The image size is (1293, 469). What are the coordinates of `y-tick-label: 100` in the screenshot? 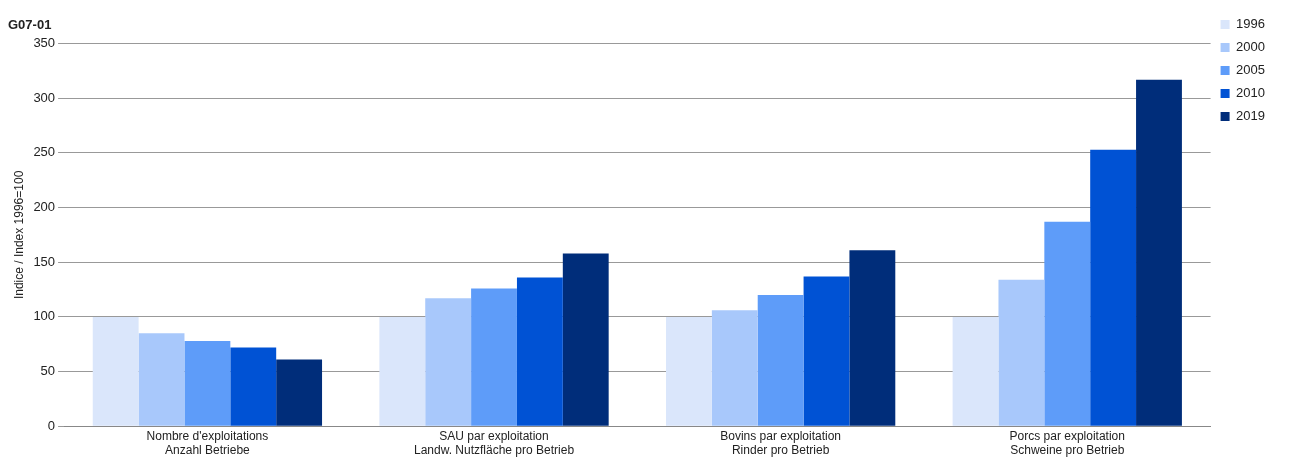 It's located at (44, 316).